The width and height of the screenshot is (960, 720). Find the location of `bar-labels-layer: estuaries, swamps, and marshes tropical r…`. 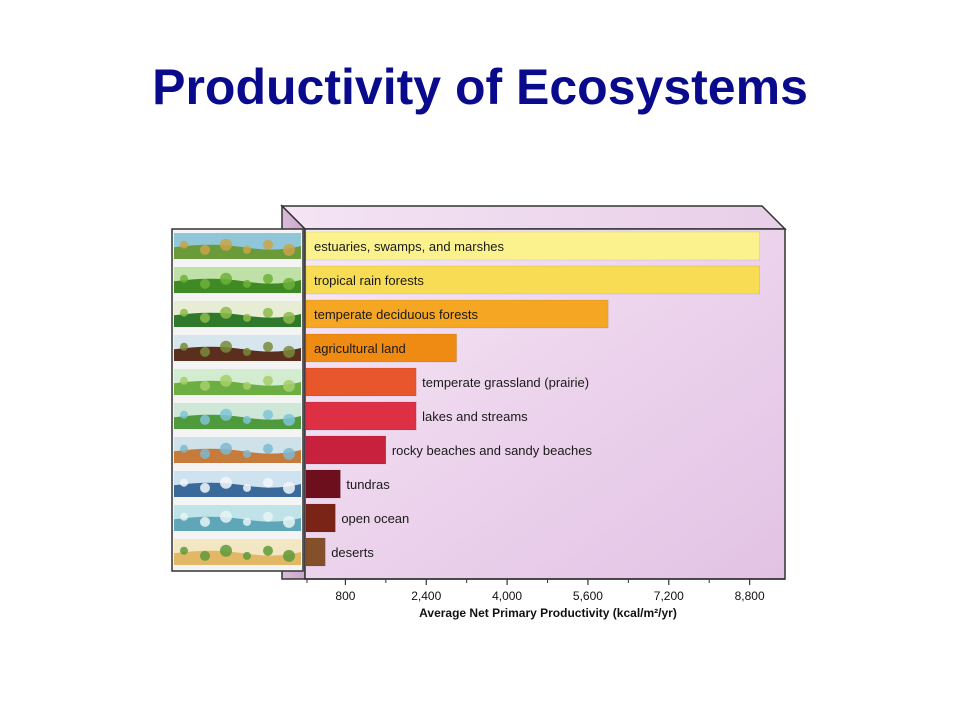

bar-labels-layer: estuaries, swamps, and marshes tropical r… is located at coordinates (453, 399).